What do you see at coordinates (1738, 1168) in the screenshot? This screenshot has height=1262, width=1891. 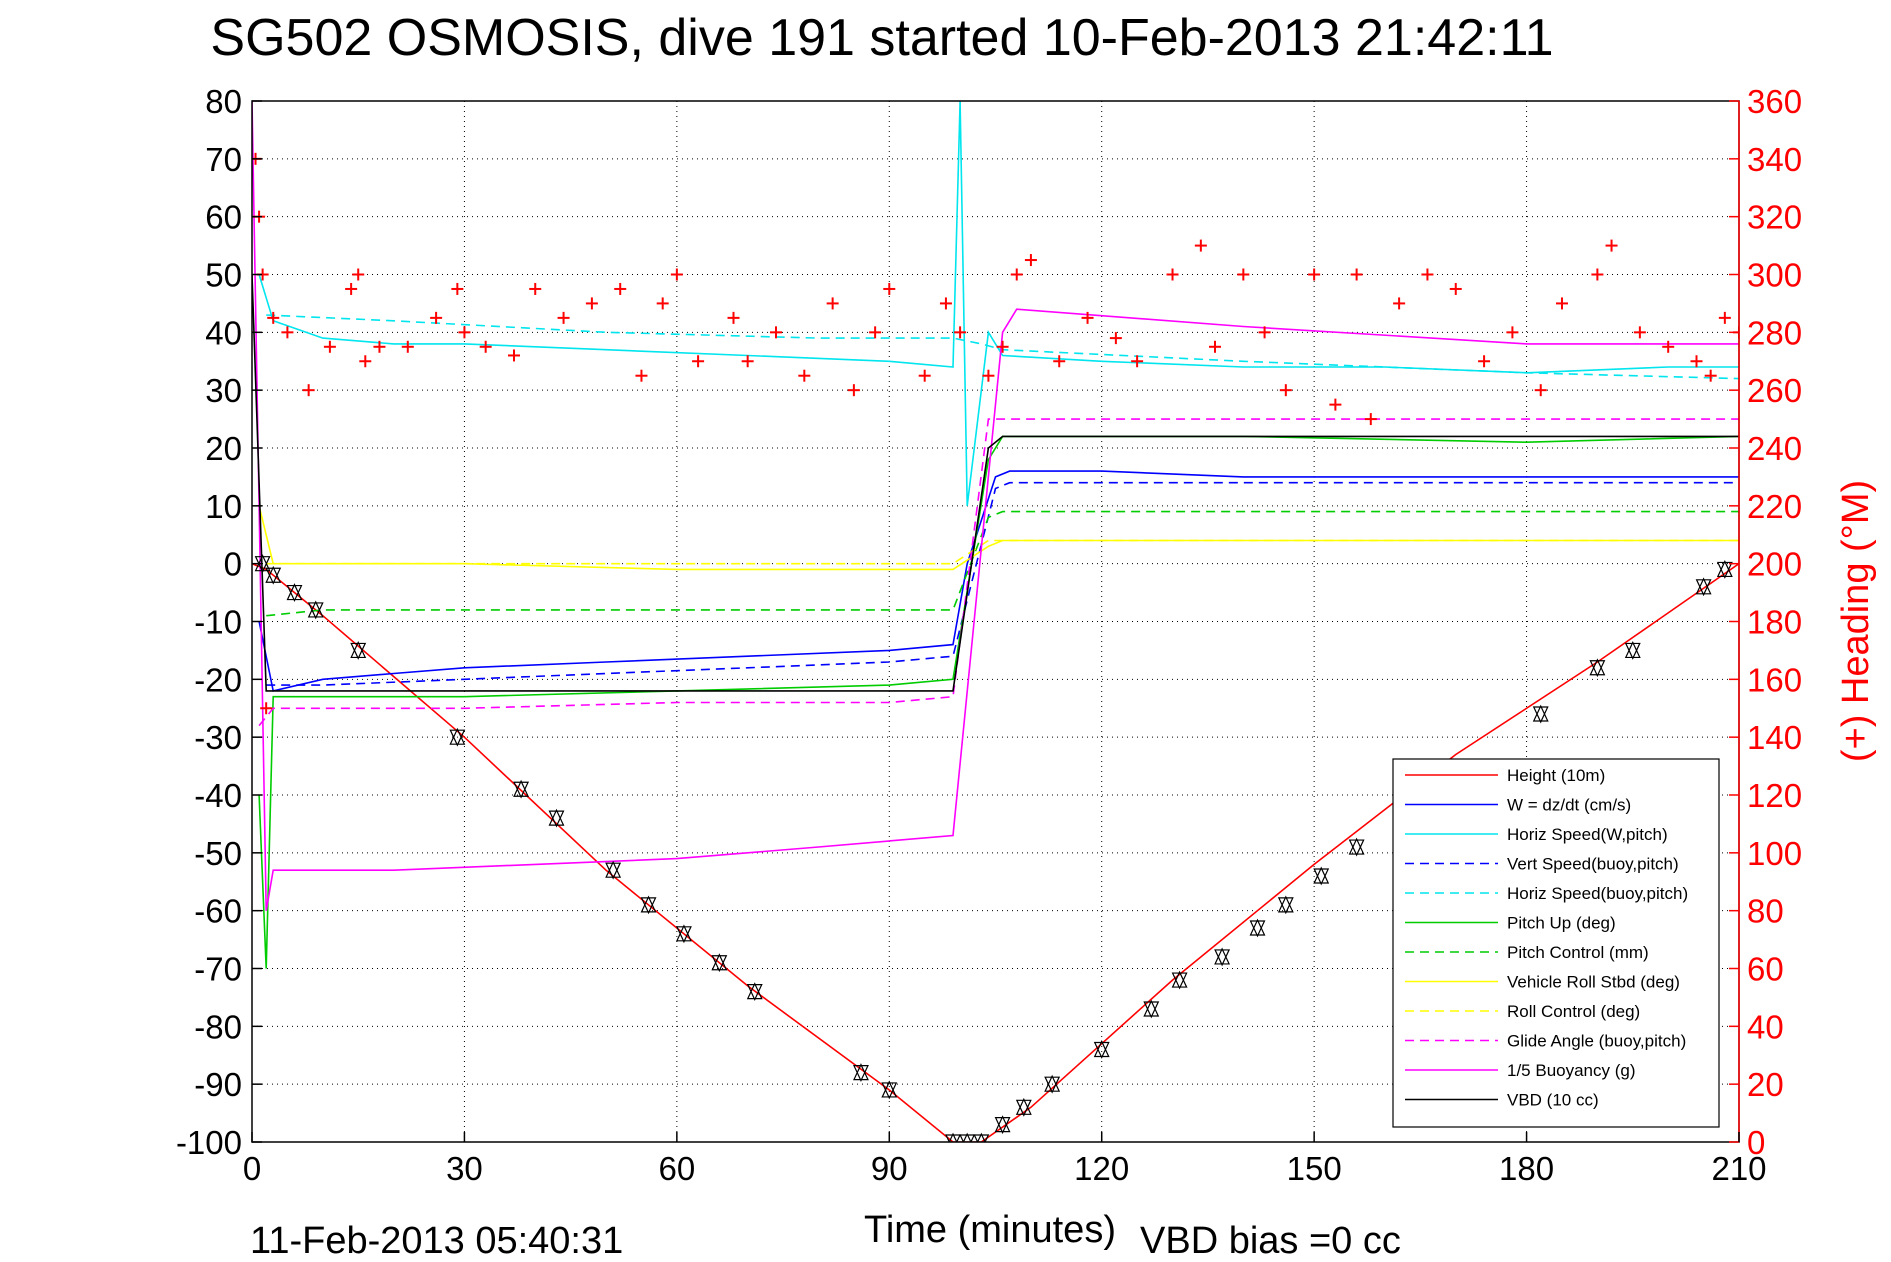 I see `bottom-tick-label: 210` at bounding box center [1738, 1168].